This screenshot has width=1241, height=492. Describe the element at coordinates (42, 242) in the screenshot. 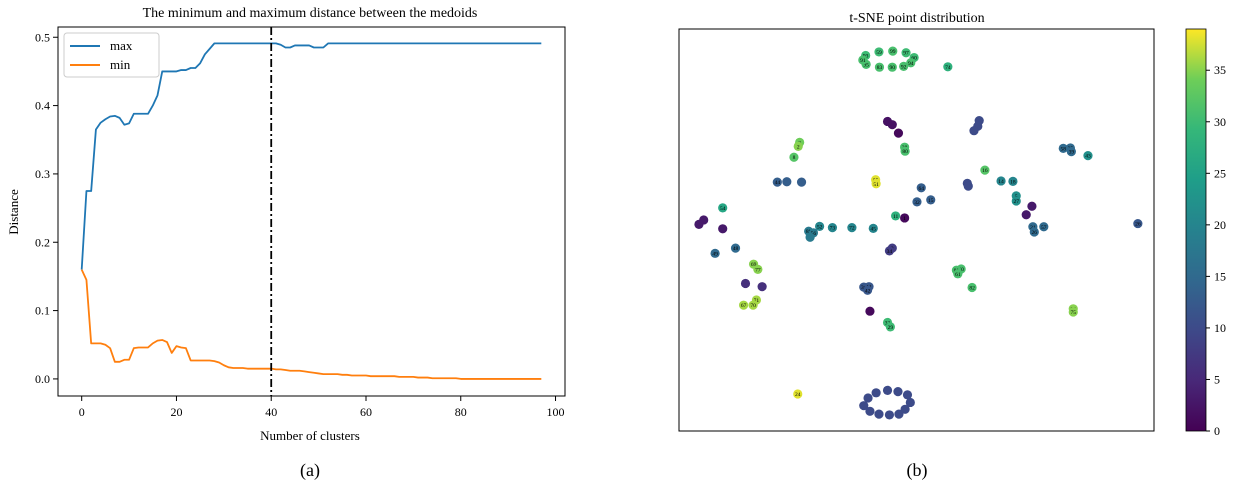

I see `y-tick-label: 0.2` at that location.